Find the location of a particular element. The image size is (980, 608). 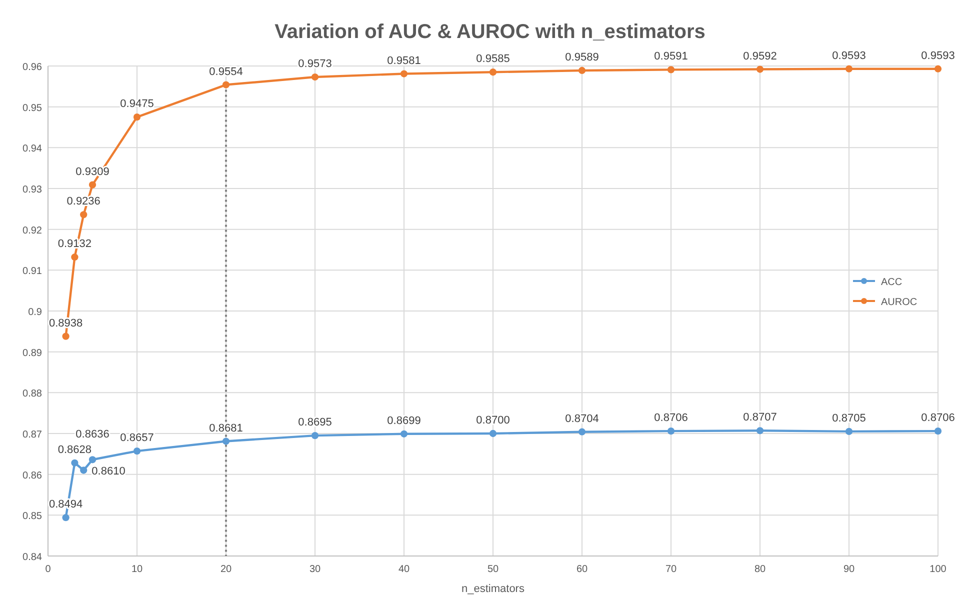

x-tick-label: 90 is located at coordinates (849, 569).